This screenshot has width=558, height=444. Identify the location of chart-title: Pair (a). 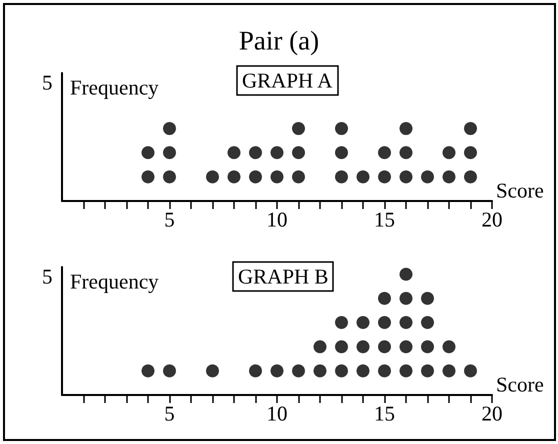
(279, 41).